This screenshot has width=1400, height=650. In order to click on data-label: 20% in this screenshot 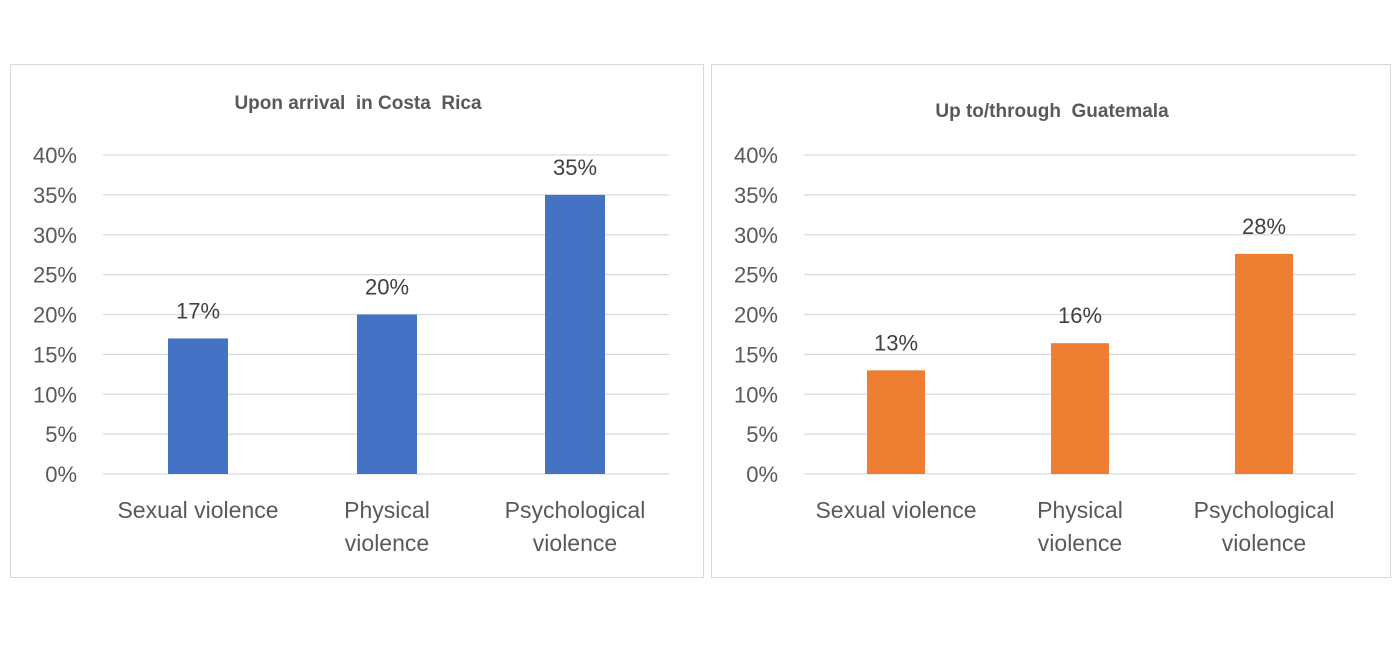, I will do `click(387, 287)`.